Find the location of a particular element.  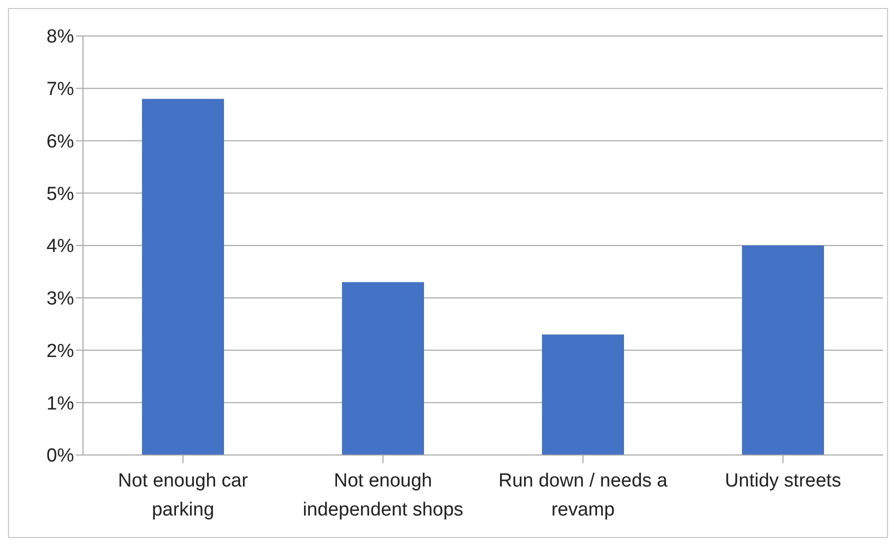

y-tick-label: 6% is located at coordinates (60, 141).